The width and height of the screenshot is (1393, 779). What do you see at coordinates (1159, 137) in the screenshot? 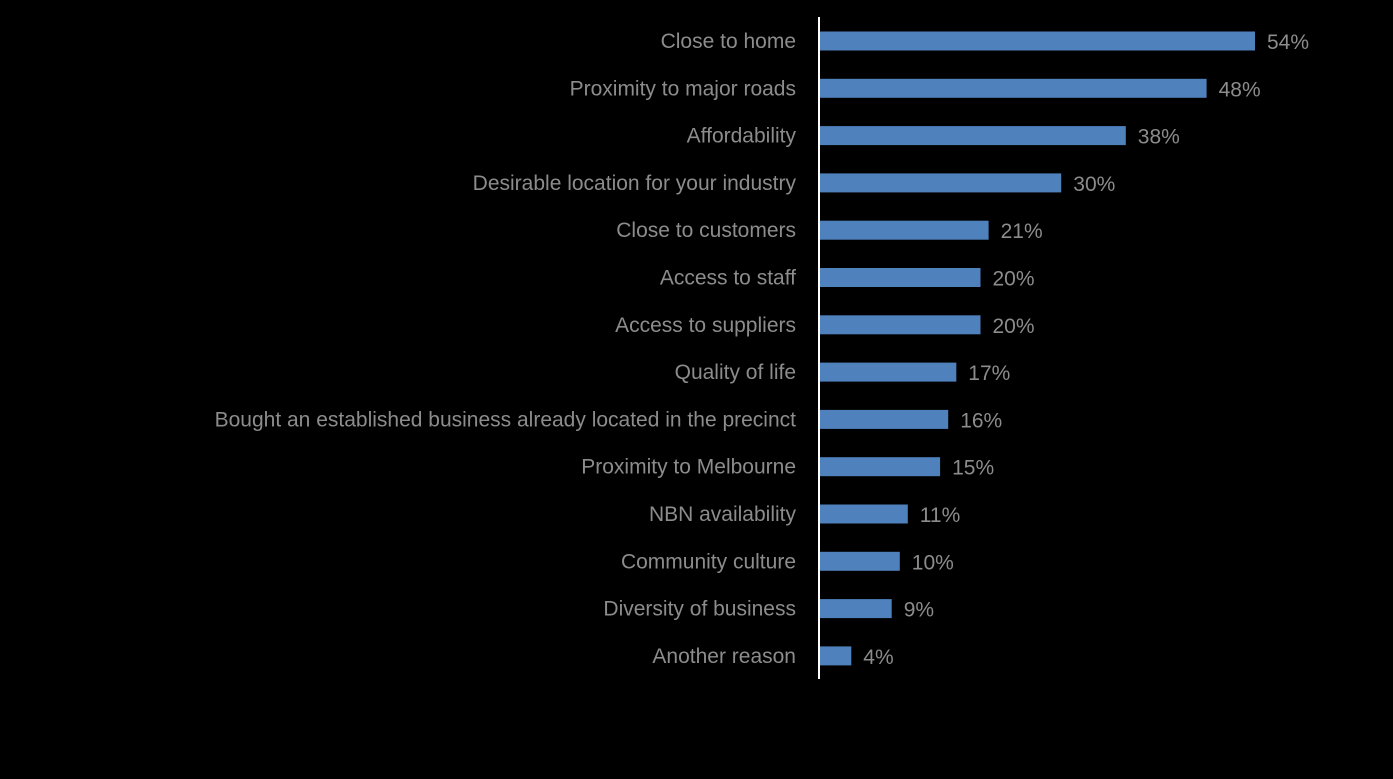
I see `value-label: 38%` at bounding box center [1159, 137].